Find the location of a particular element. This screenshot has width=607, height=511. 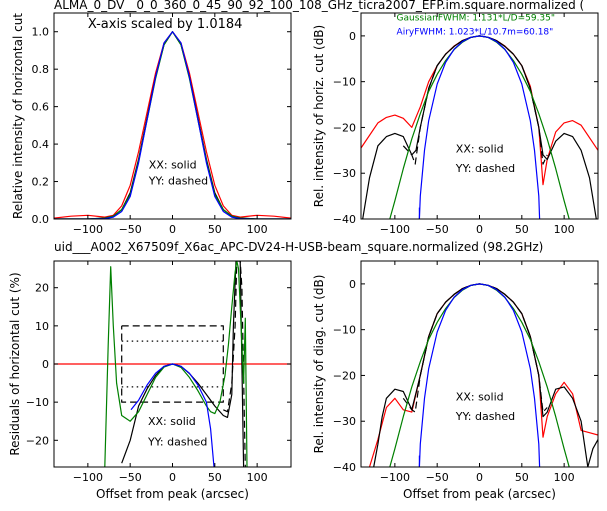

y-tick-label: 0.0 is located at coordinates (41, 219).